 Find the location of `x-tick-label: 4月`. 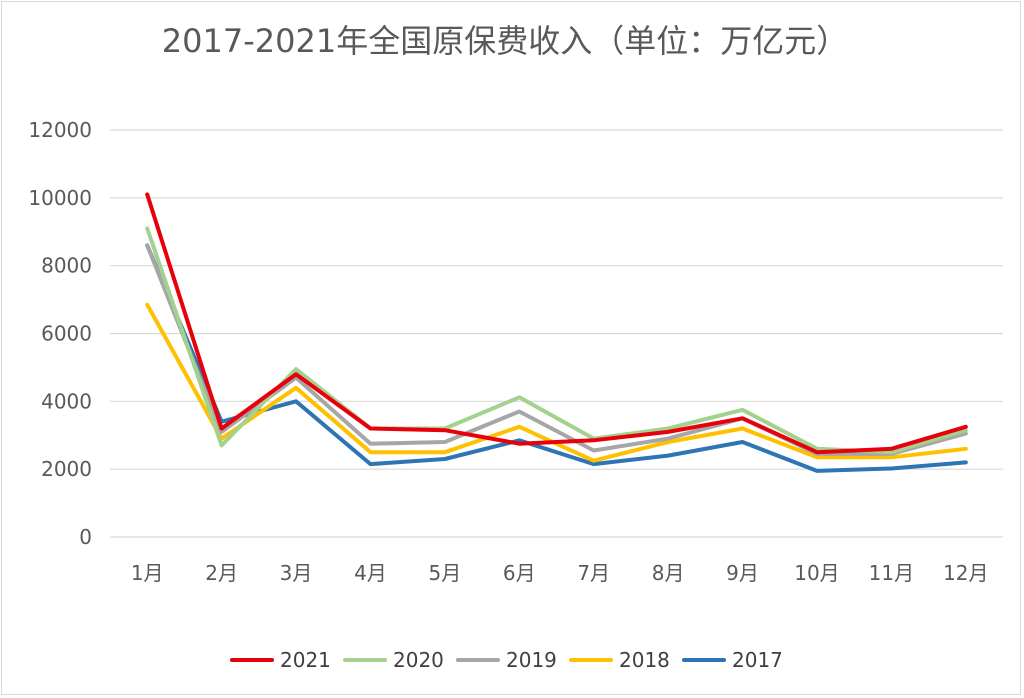

x-tick-label: 4月 is located at coordinates (370, 573).